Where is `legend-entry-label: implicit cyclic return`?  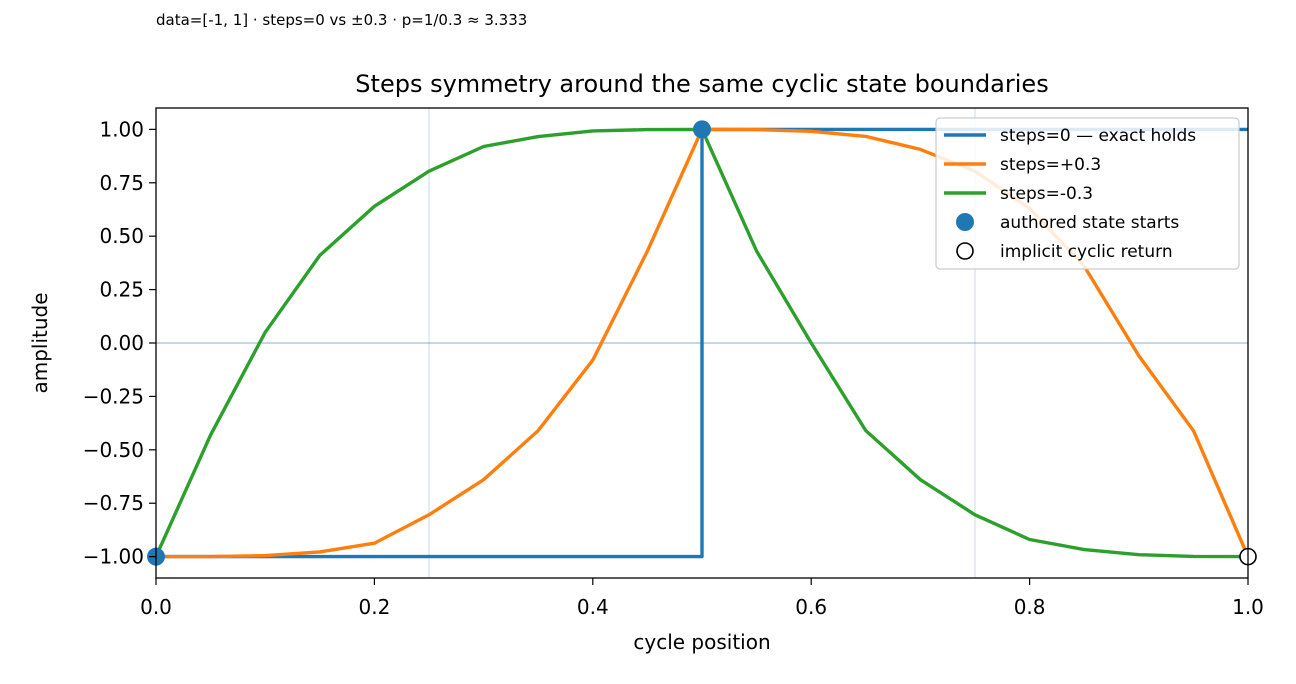 legend-entry-label: implicit cyclic return is located at coordinates (1086, 252).